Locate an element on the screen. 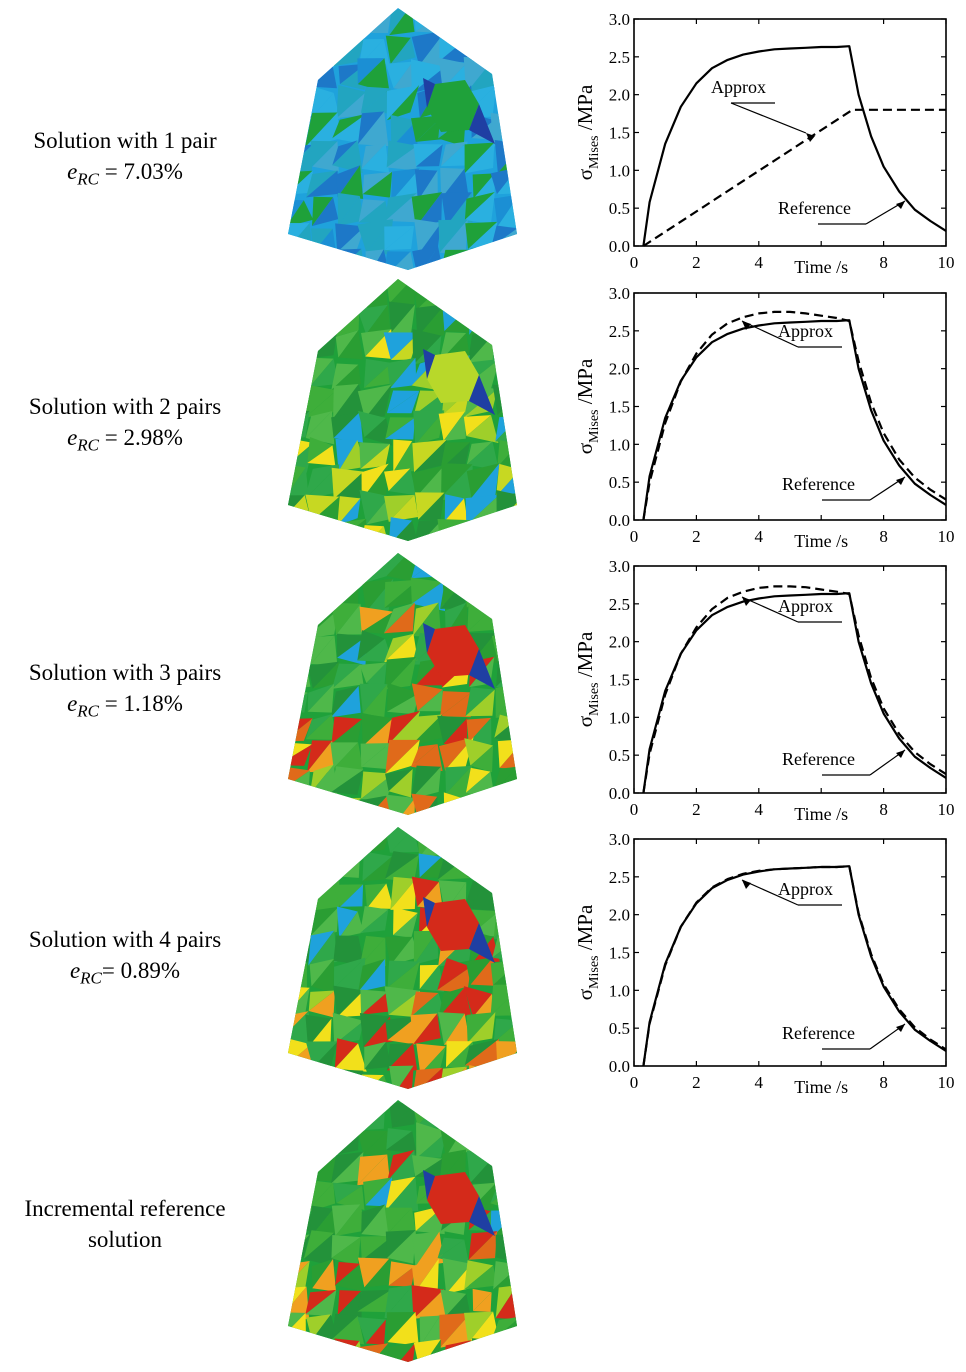  arrow-head is located at coordinates (746, 601).